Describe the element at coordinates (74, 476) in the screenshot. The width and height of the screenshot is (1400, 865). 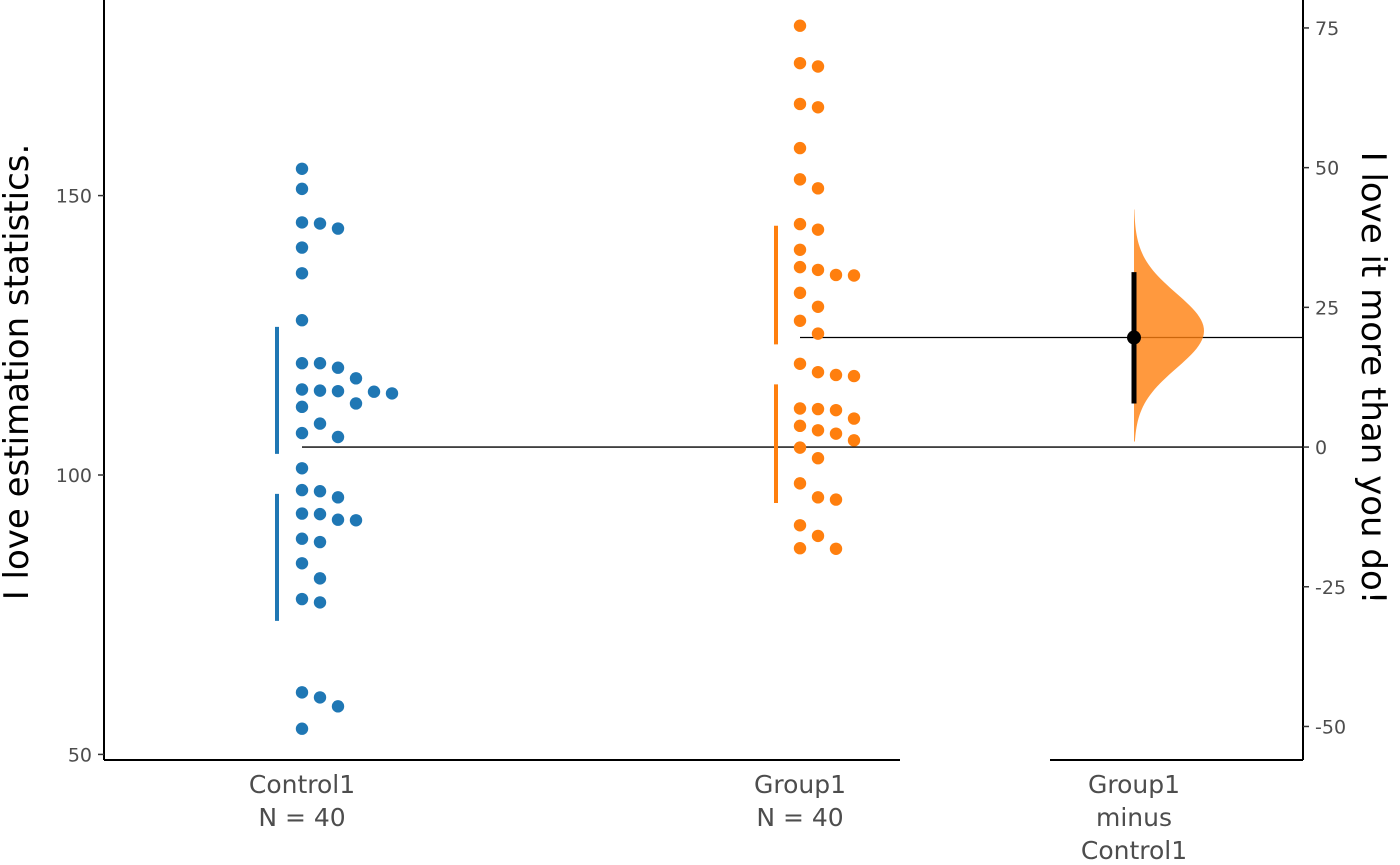
I see `left-tick-label: 100` at that location.